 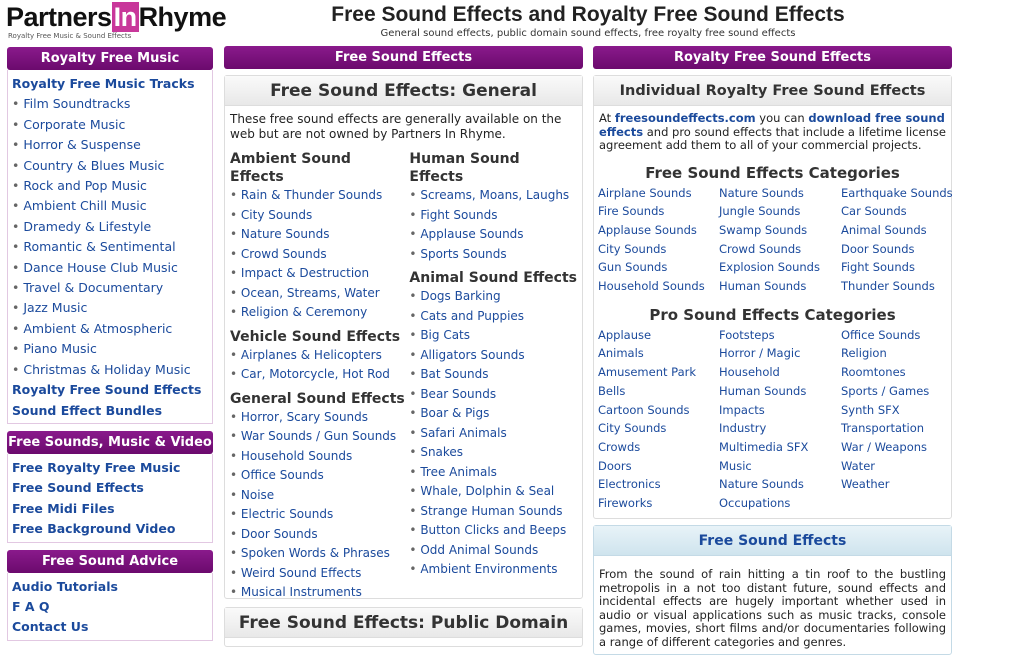 I want to click on category-link: Crowd Sounds, so click(x=760, y=248).